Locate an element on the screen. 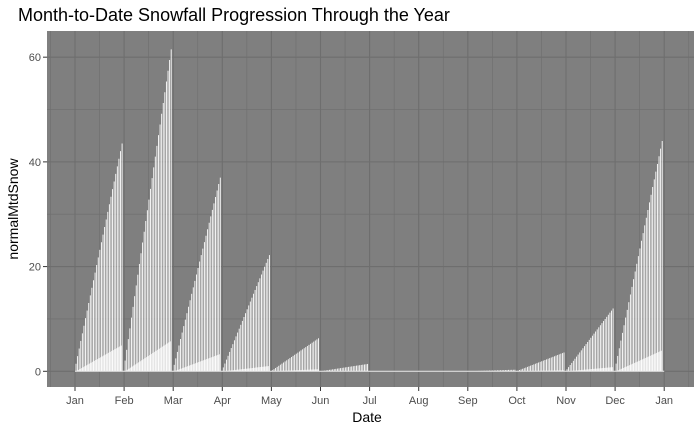  x-tick-label: Mar is located at coordinates (173, 401).